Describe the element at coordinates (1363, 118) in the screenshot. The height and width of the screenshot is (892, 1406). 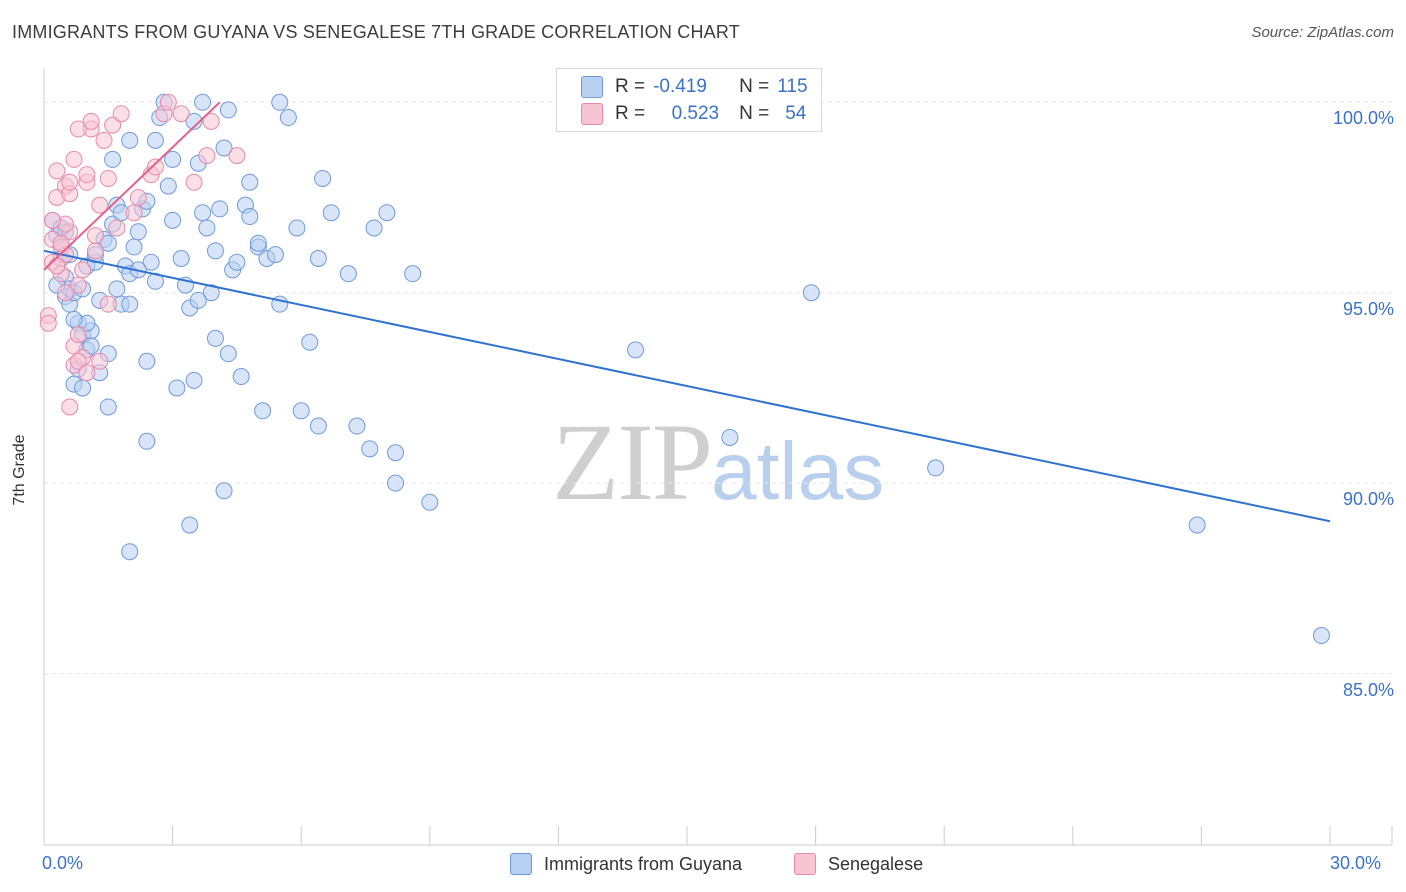
I see `y-tick-label: 100.0%` at that location.